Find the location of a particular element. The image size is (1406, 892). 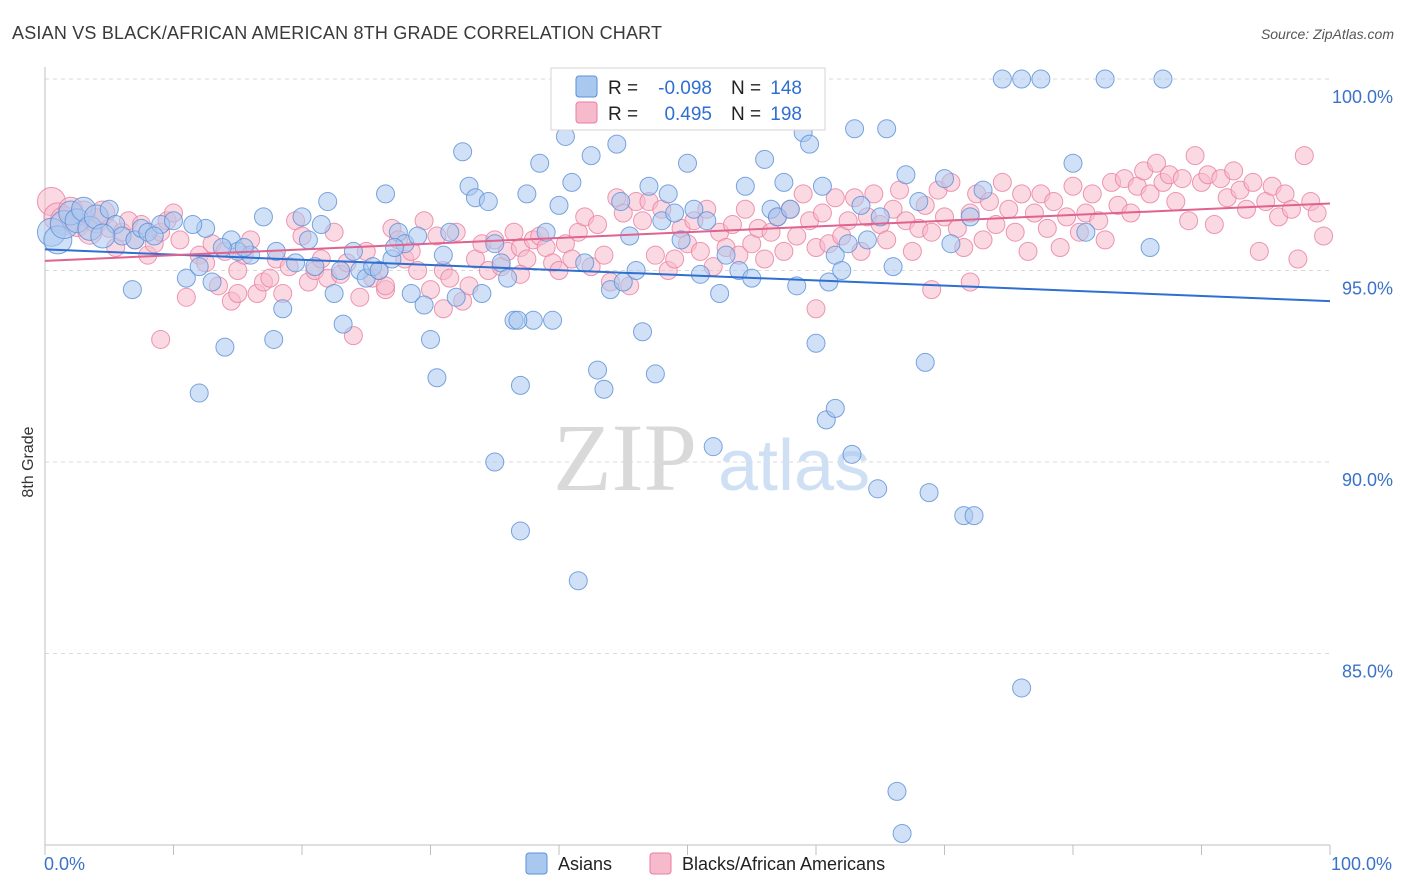

y-tick-label: 90.0% is located at coordinates (1367, 480).